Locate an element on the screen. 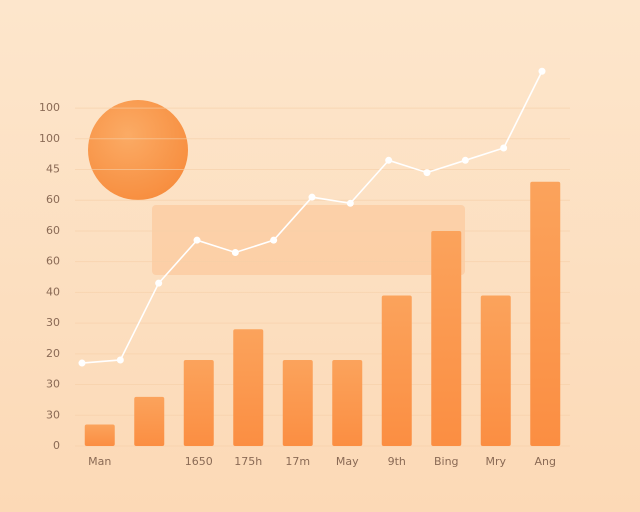 The width and height of the screenshot is (640, 512). x-tick-label: 17m is located at coordinates (297, 461).